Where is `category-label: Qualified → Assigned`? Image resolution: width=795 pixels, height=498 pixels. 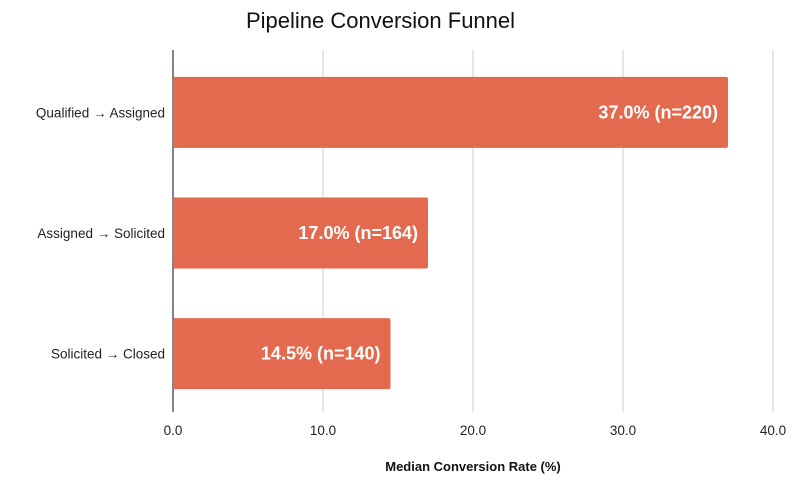 category-label: Qualified → Assigned is located at coordinates (100, 112).